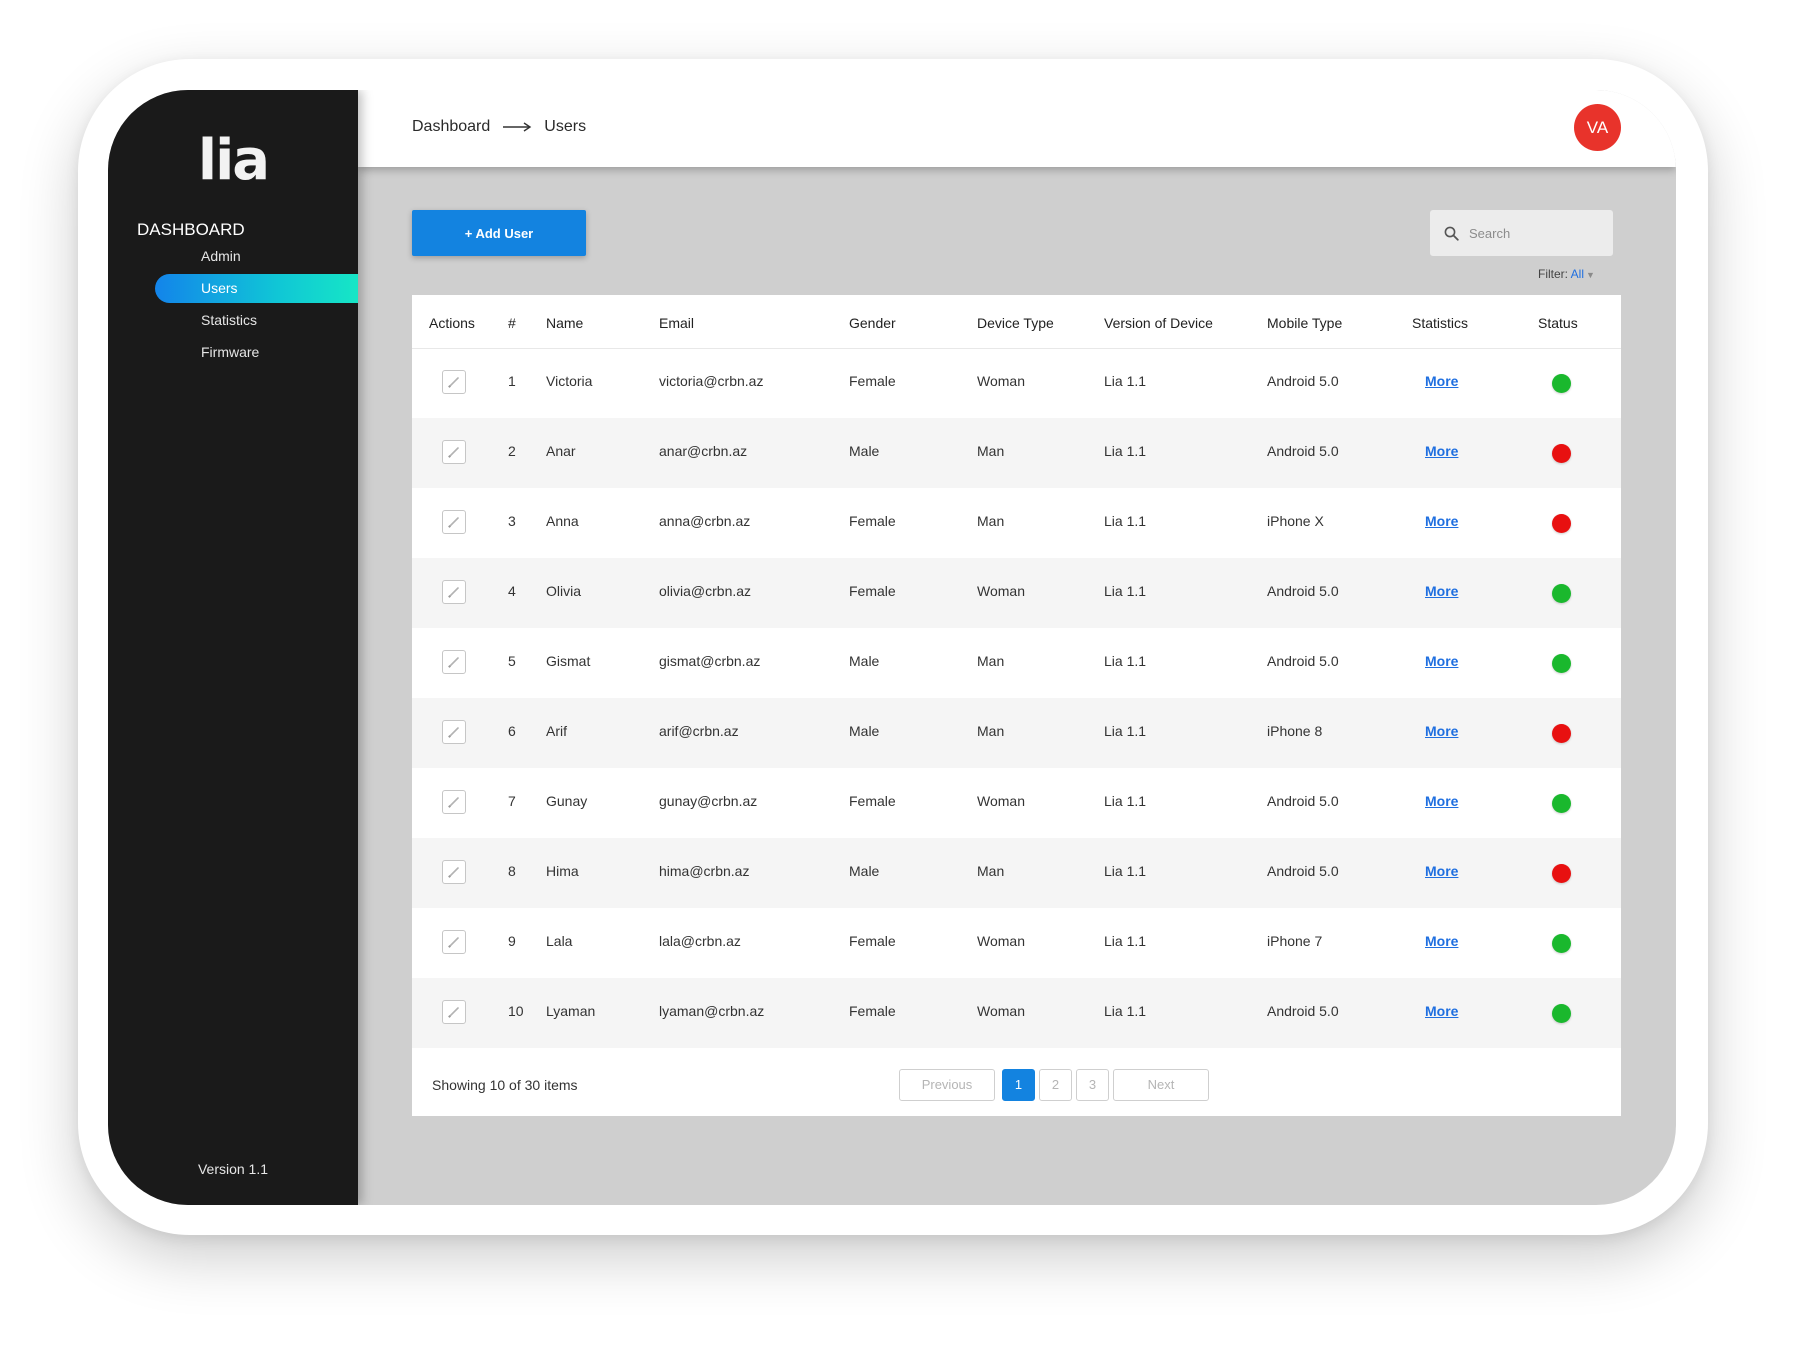 This screenshot has width=1803, height=1352. What do you see at coordinates (1295, 941) in the screenshot?
I see `cell-mobile-type: iPhone 7` at bounding box center [1295, 941].